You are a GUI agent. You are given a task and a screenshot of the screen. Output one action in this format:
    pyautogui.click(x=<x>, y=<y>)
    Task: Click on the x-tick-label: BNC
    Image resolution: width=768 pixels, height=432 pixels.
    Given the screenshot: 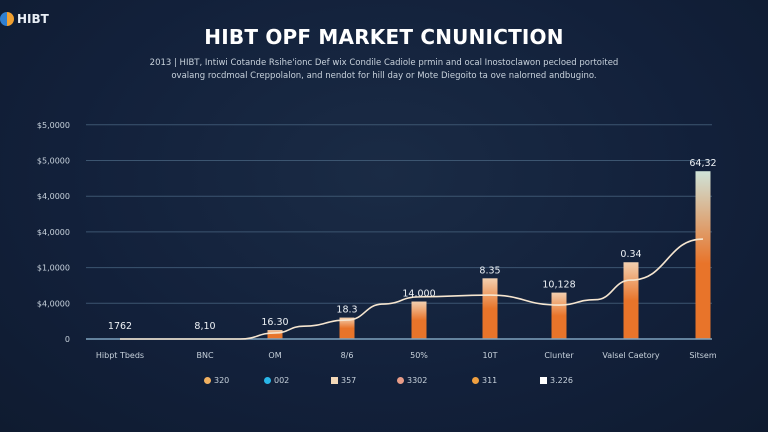 What is the action you would take?
    pyautogui.click(x=204, y=355)
    